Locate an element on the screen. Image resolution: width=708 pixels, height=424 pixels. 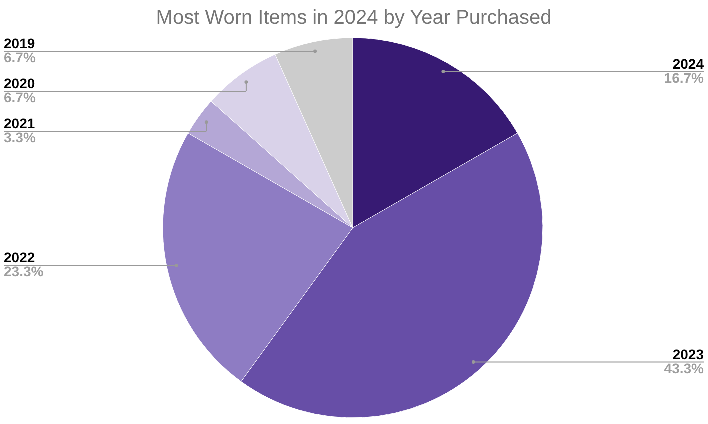
data-label: 3.3% is located at coordinates (20, 137).